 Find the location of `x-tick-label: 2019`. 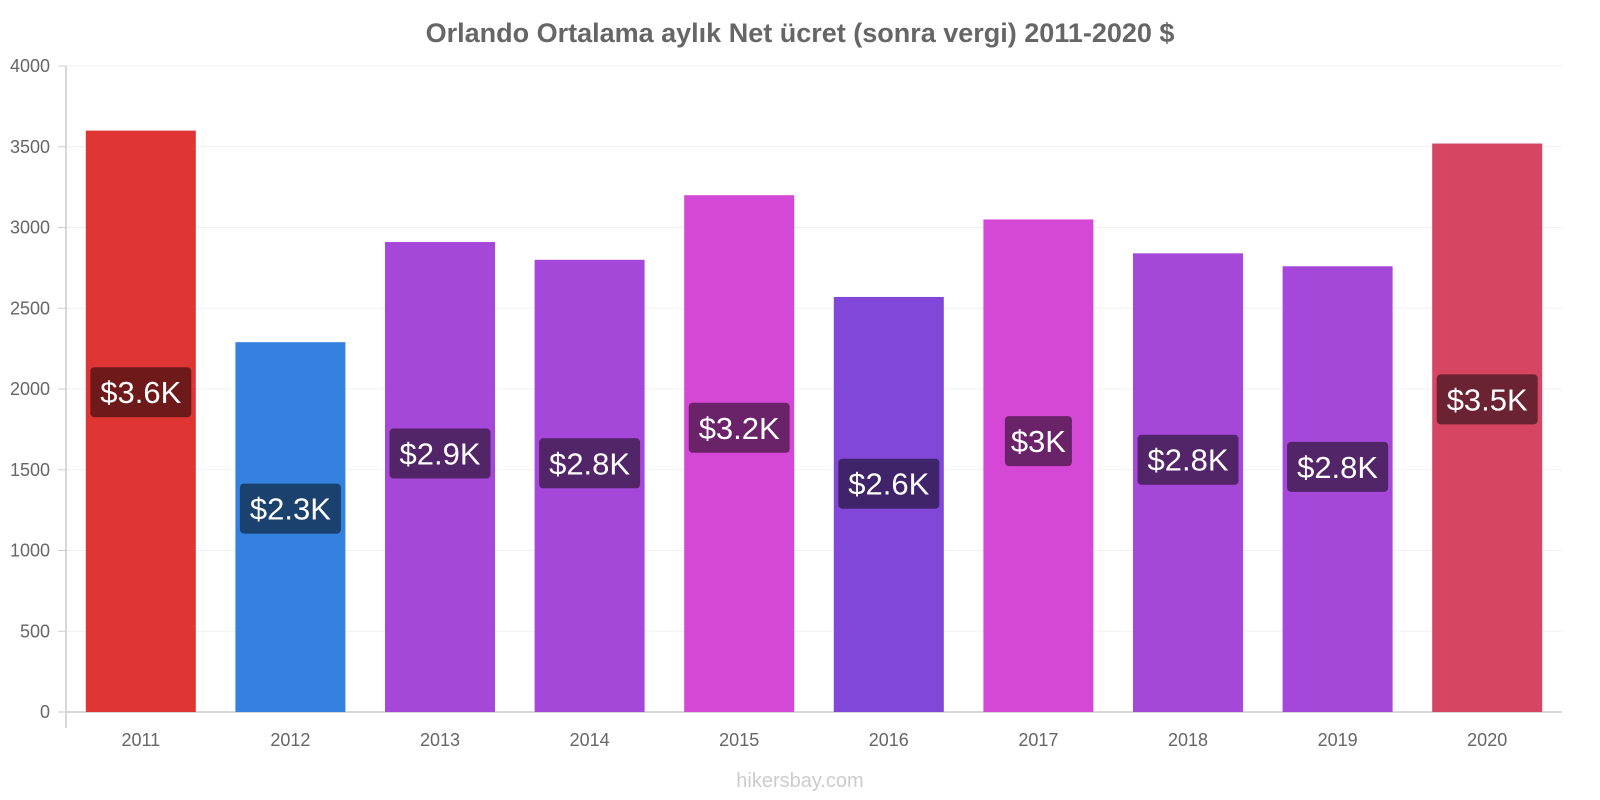

x-tick-label: 2019 is located at coordinates (1338, 740).